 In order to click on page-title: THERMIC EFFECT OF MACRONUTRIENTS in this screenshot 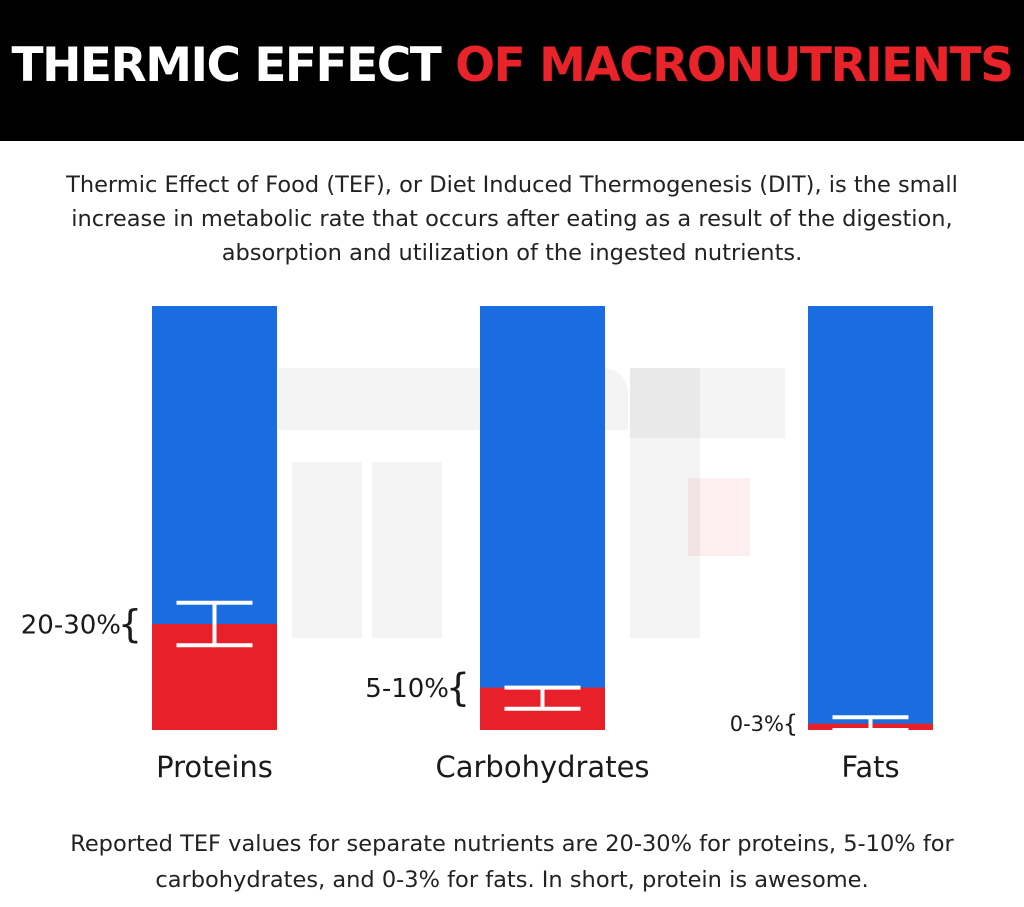, I will do `click(512, 66)`.